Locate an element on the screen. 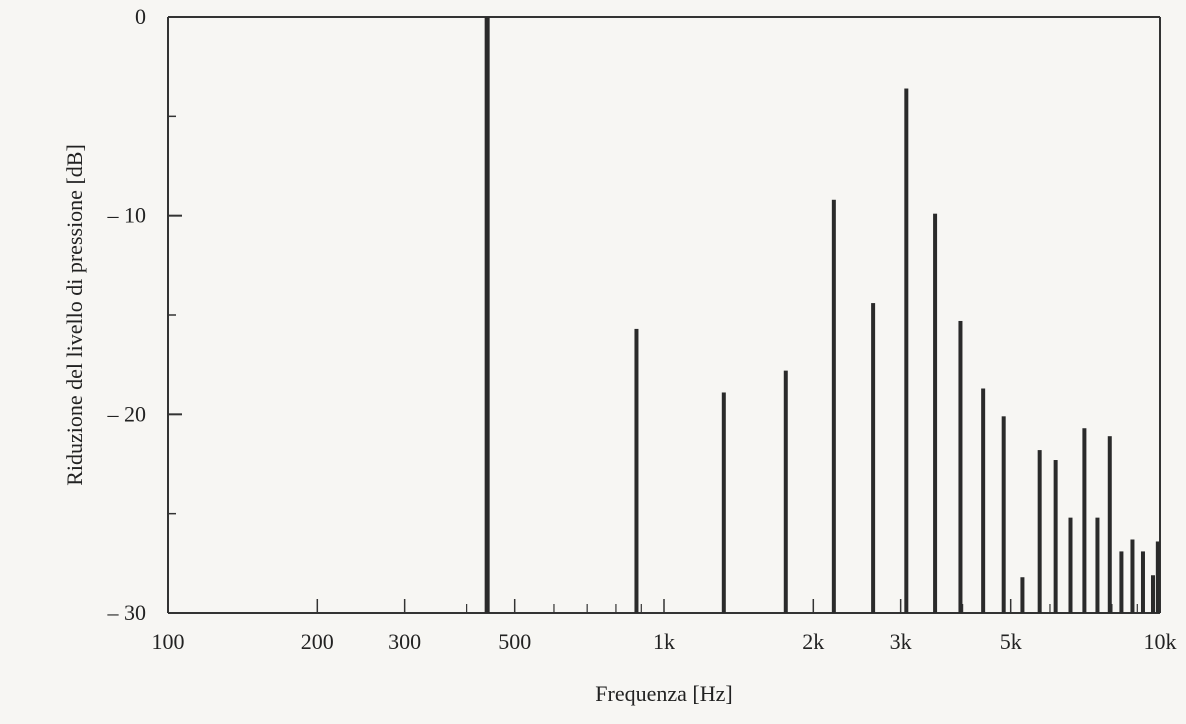 This screenshot has width=1186, height=724. y-minor-ticks is located at coordinates (172, 315).